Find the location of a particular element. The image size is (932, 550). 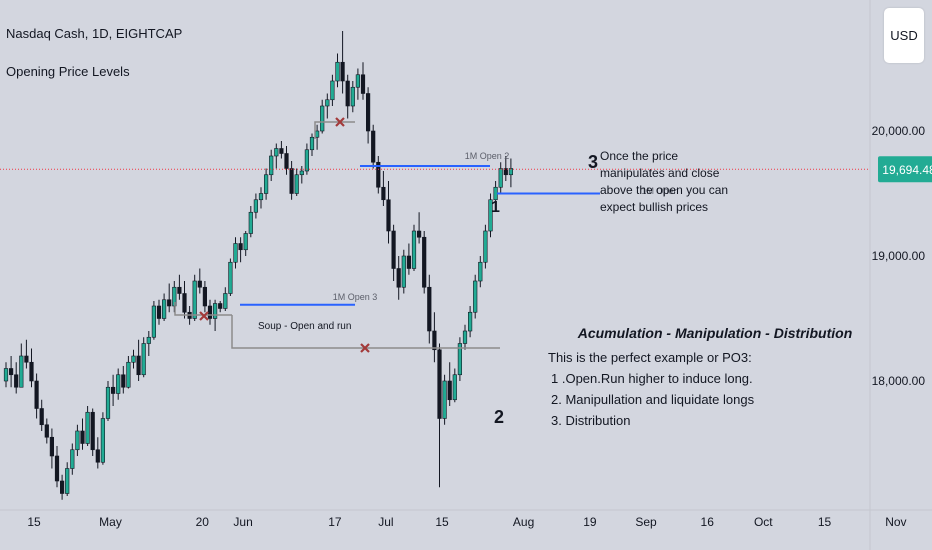

annotation-body-line: 2. Manipullation and liquidate longs is located at coordinates (653, 399).